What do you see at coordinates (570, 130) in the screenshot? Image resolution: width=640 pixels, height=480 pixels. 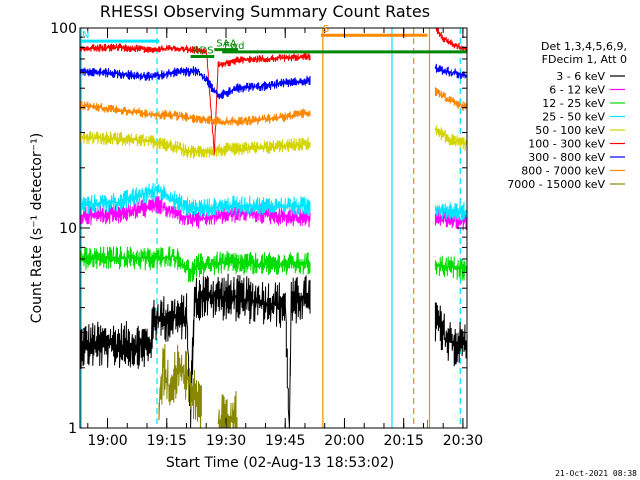 I see `legend-label-4: 50 - 100 keV` at bounding box center [570, 130].